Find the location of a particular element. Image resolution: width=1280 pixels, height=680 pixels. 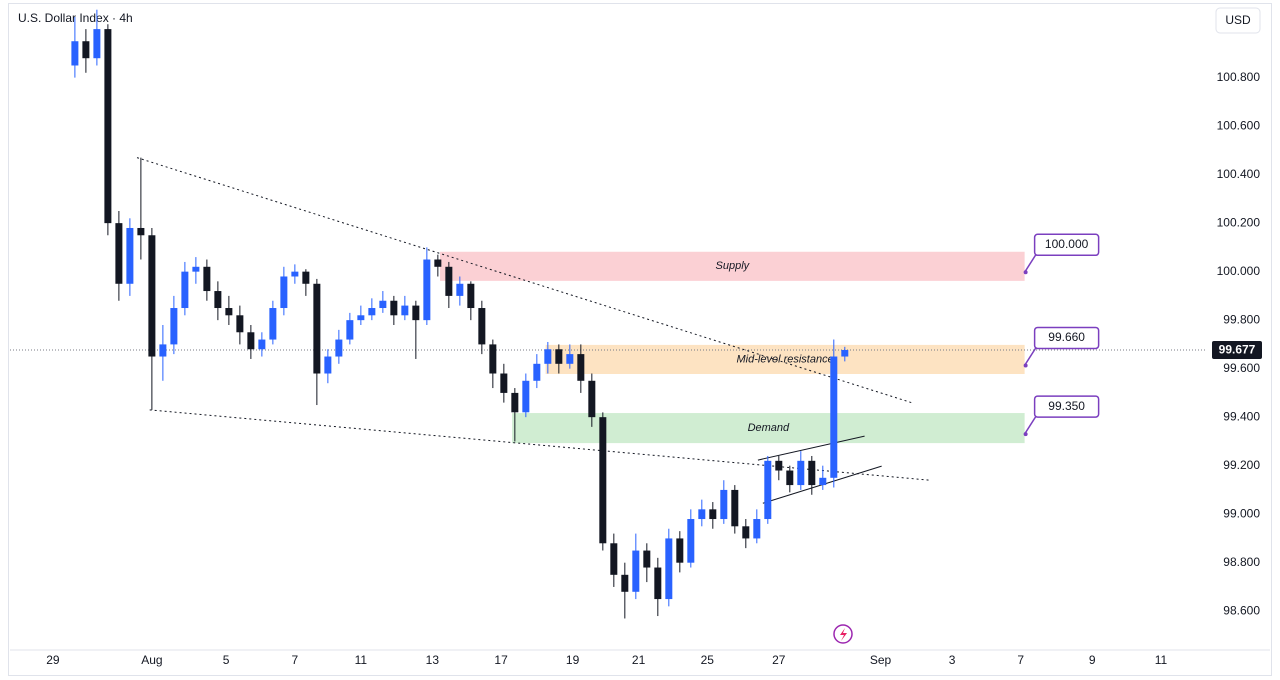

currency-box is located at coordinates (1238, 20).